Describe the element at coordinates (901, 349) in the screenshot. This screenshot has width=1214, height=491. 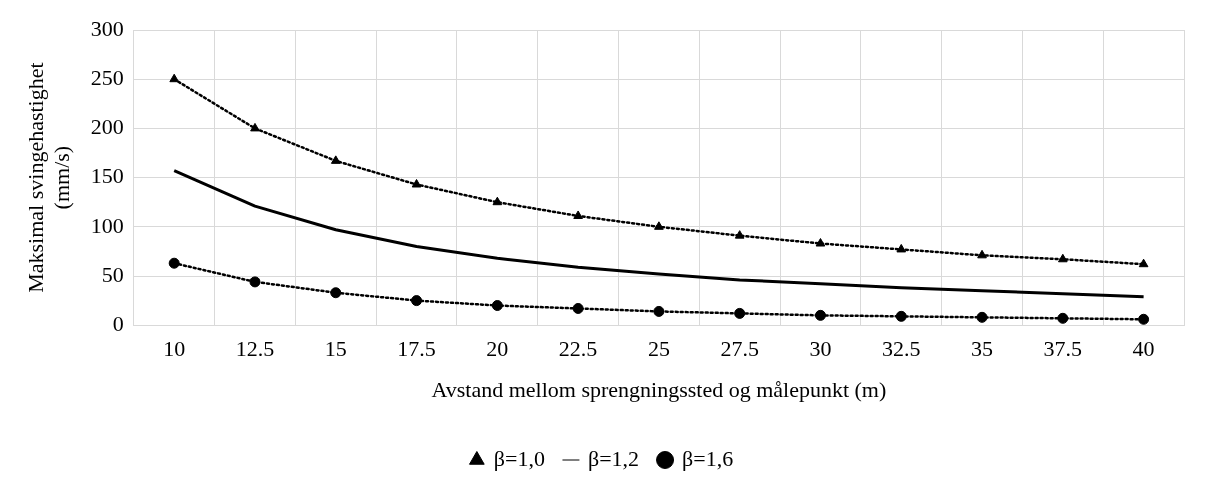
I see `x-tick-label: 32.5` at that location.